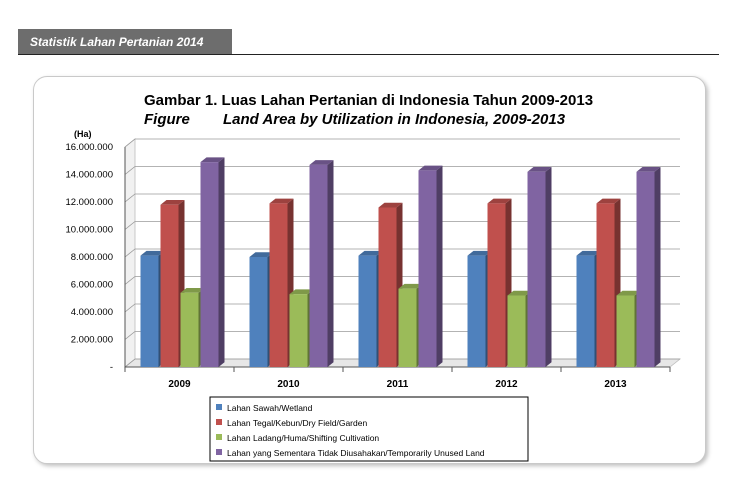 This screenshot has width=737, height=494. I want to click on y-tick-label: 16.000.000, so click(89, 147).